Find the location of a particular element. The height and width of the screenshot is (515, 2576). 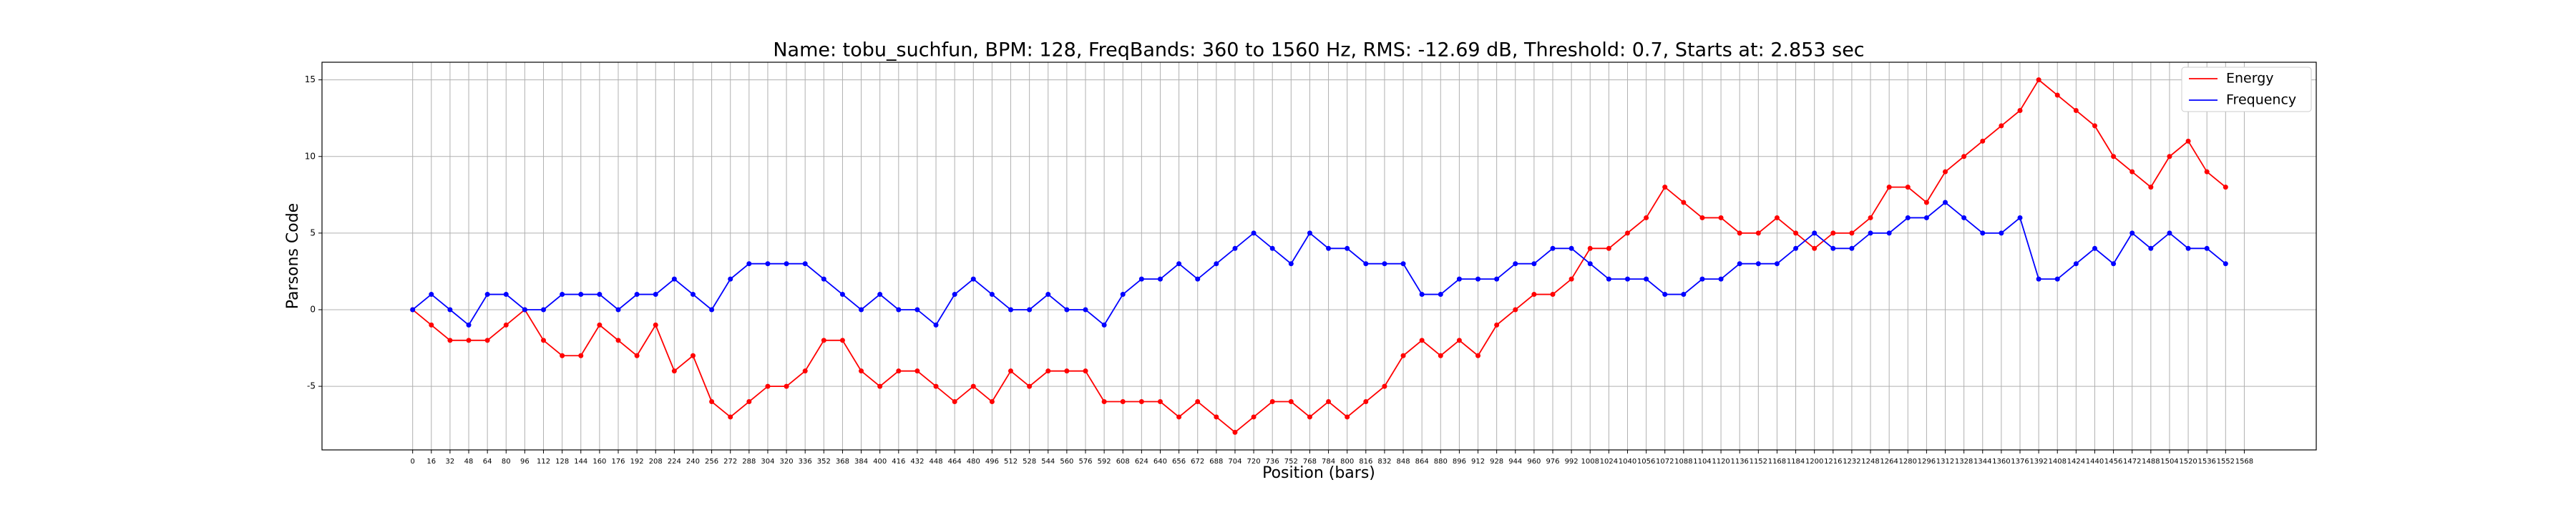

x-tick-label: 80 is located at coordinates (506, 462).